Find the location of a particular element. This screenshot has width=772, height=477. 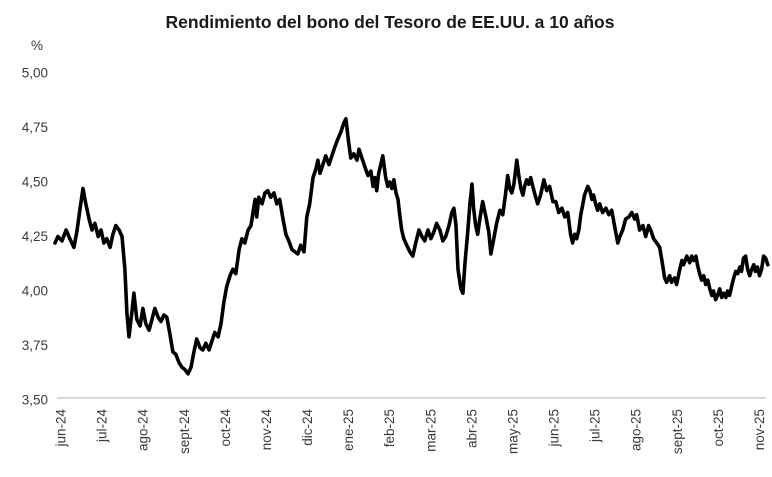

x-tick-label: dic-24 is located at coordinates (307, 427).